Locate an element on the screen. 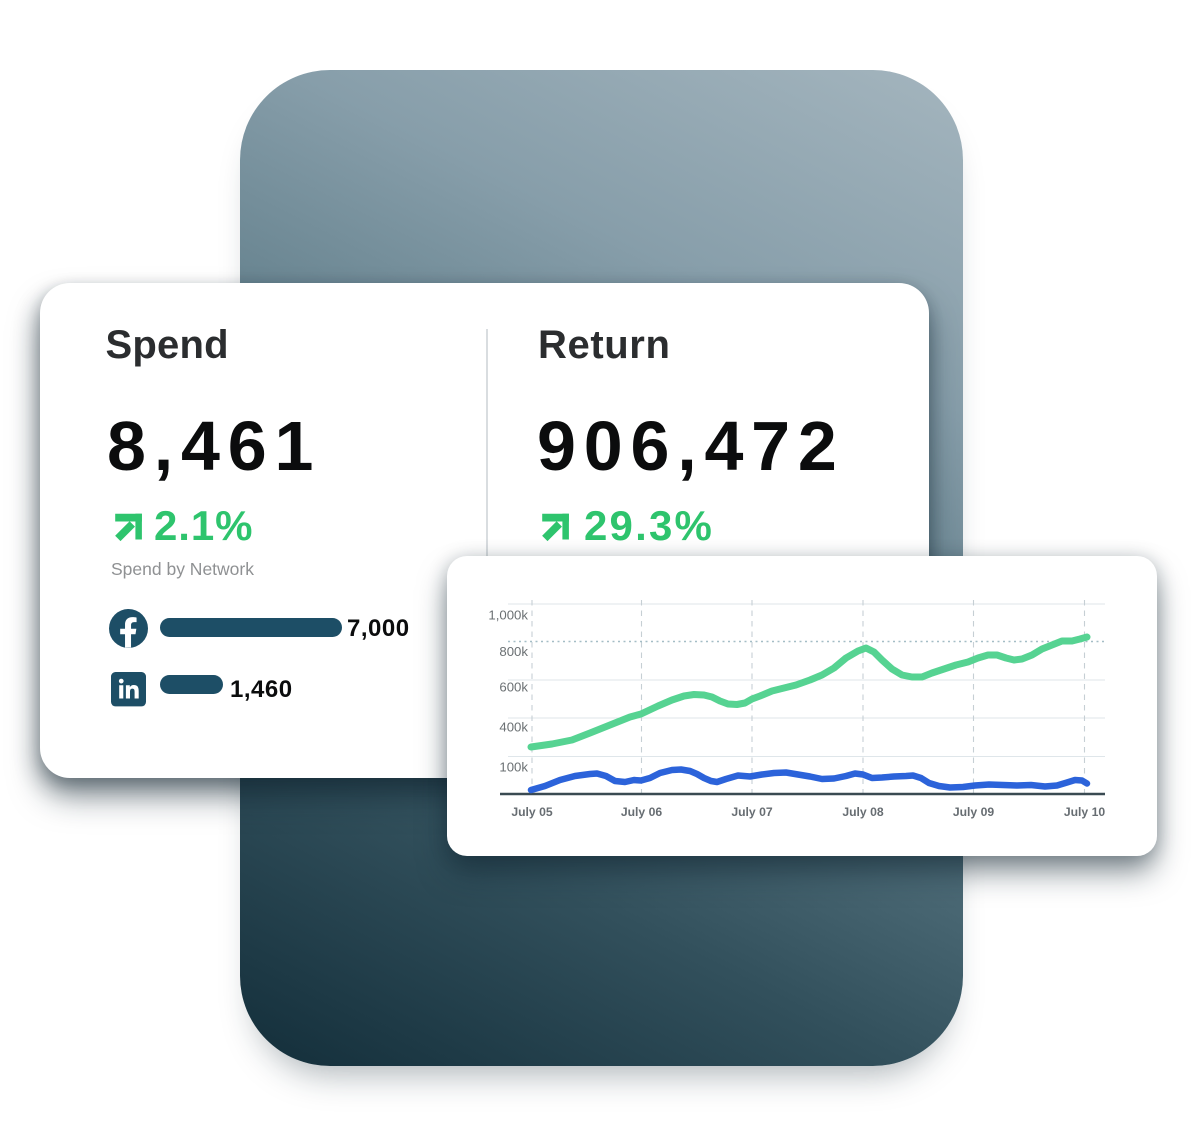 This screenshot has height=1138, width=1200. svg-text: July 05 is located at coordinates (532, 812).